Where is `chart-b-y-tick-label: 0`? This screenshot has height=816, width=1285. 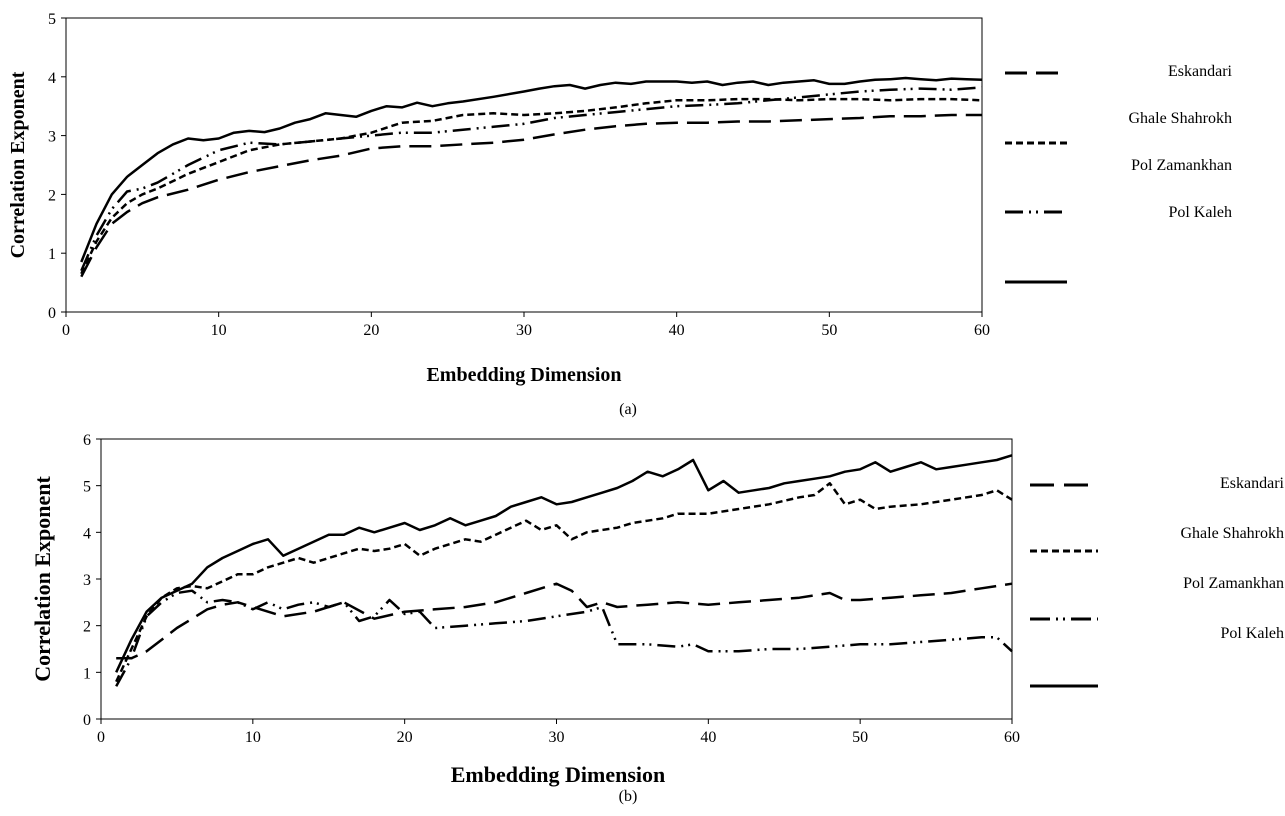
chart-b-y-tick-label: 0 is located at coordinates (87, 720).